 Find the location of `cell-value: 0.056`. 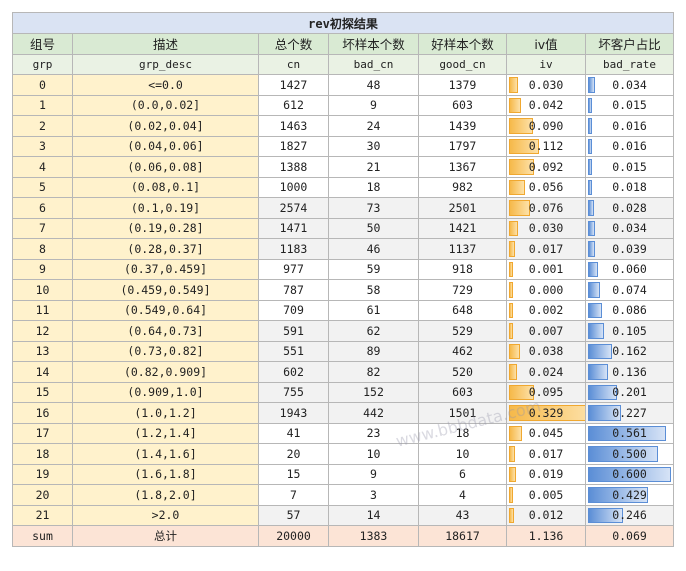

cell-value: 0.056 is located at coordinates (546, 187).